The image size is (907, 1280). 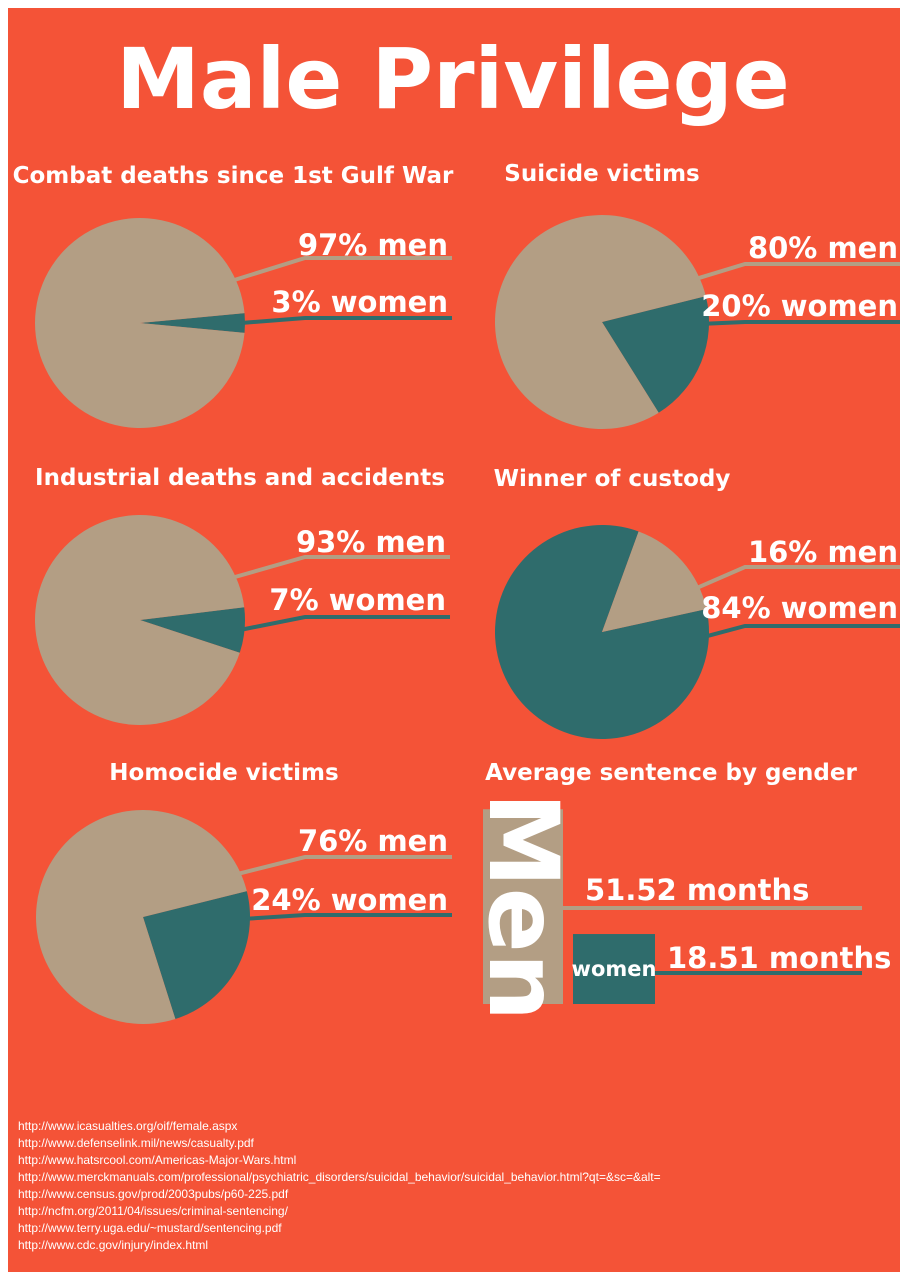 I want to click on value-label: 20% women, so click(x=799, y=306).